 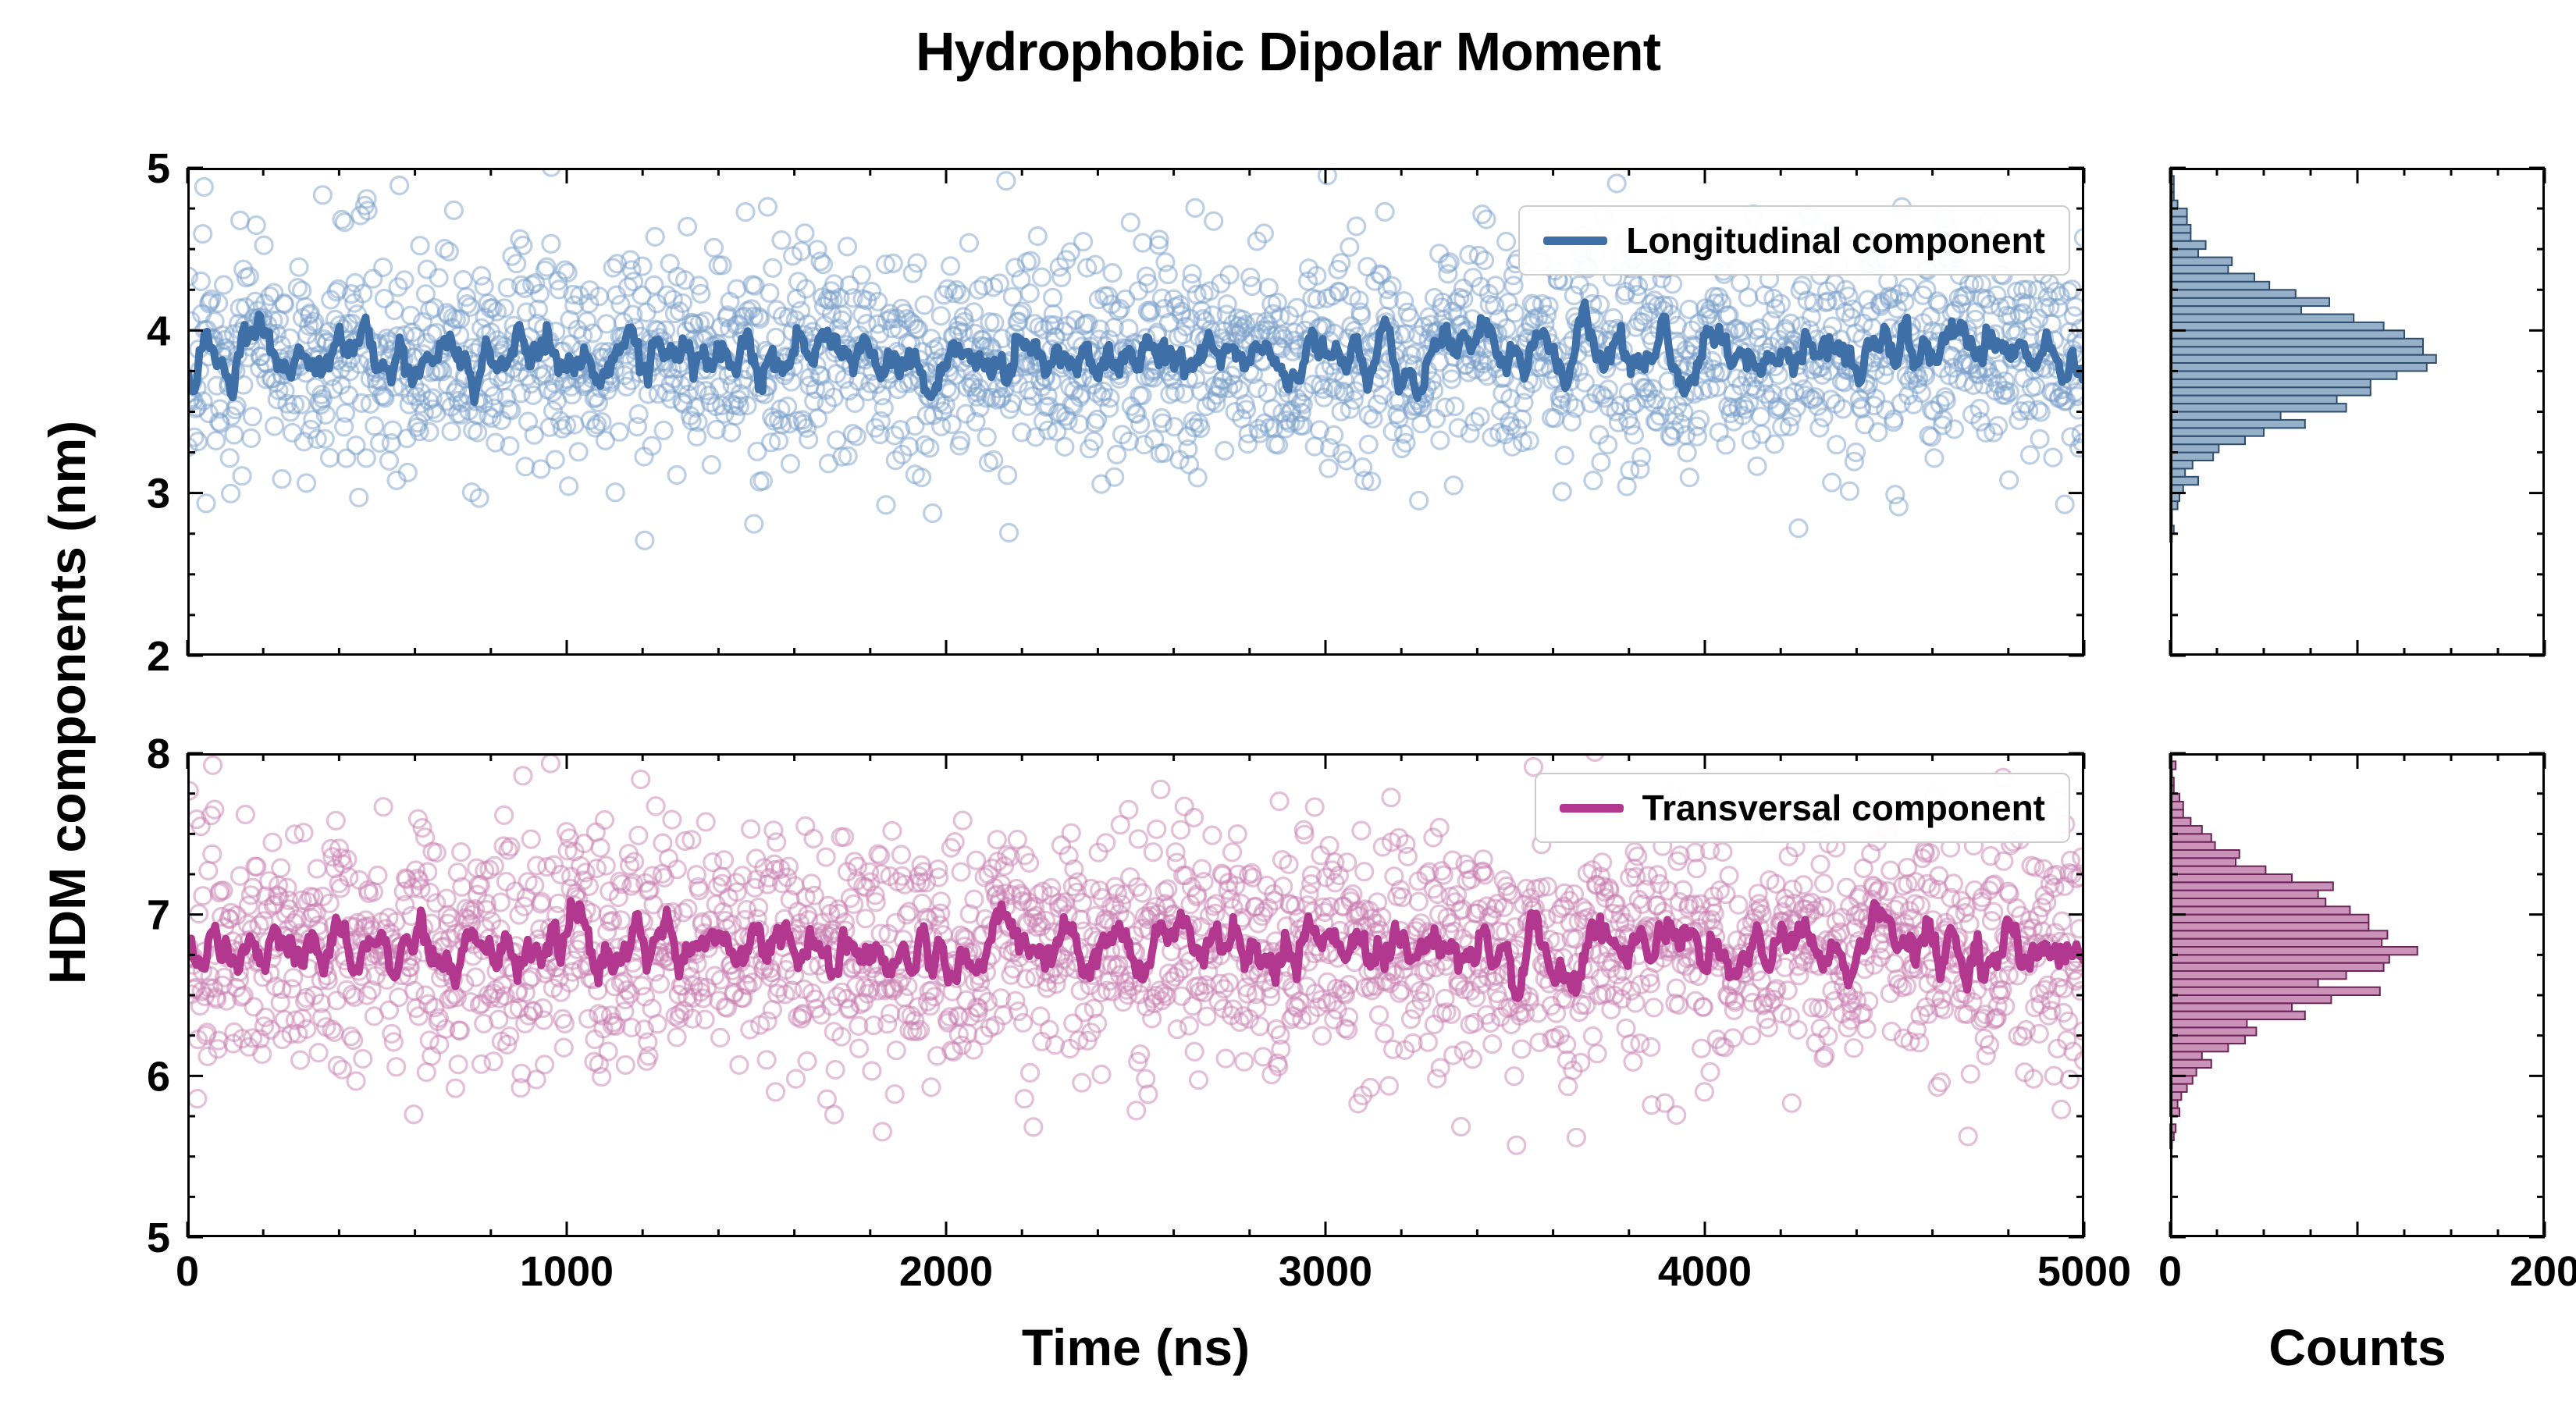 What do you see at coordinates (1843, 808) in the screenshot?
I see `legend-label-transversal: Transversal component` at bounding box center [1843, 808].